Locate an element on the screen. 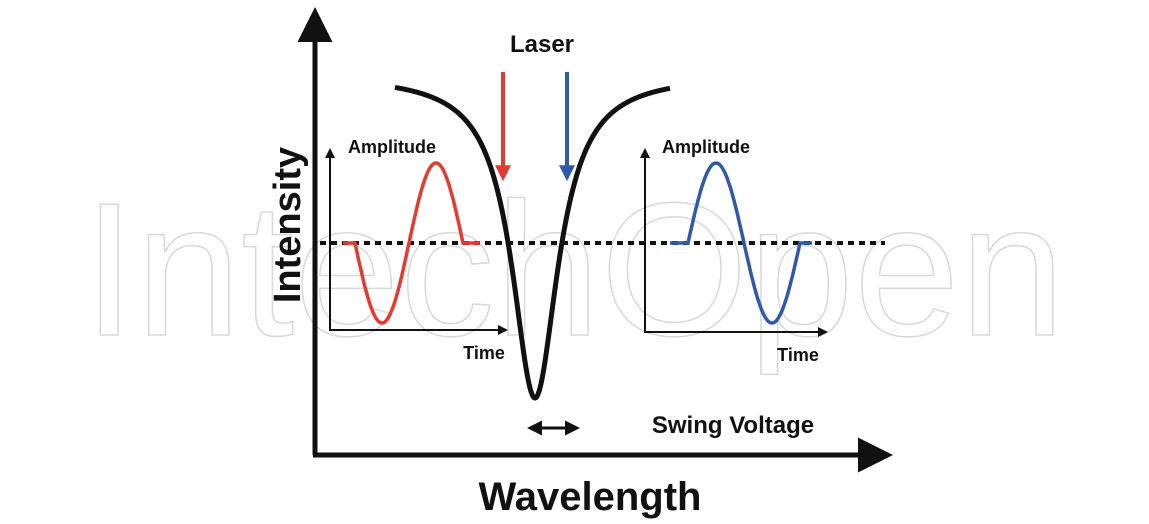 This screenshot has height=524, width=1149. laser-label: Laser is located at coordinates (542, 44).